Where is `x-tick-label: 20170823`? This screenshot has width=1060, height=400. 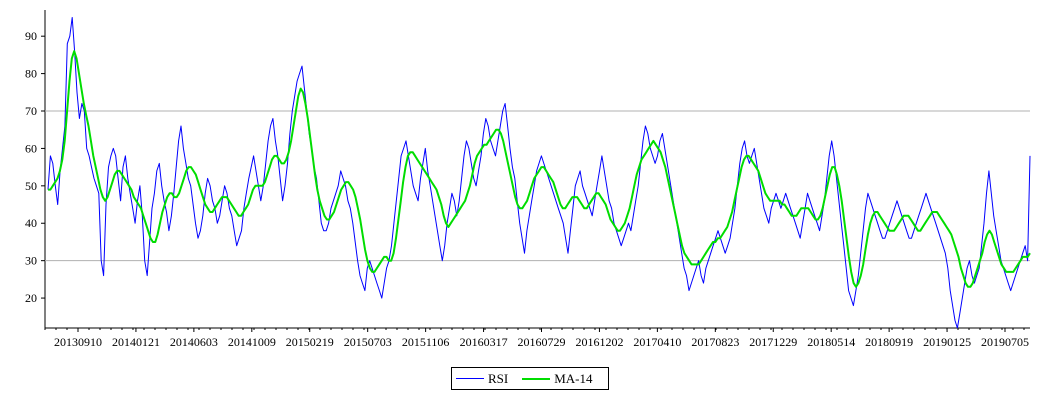
x-tick-label: 20170823 is located at coordinates (715, 342).